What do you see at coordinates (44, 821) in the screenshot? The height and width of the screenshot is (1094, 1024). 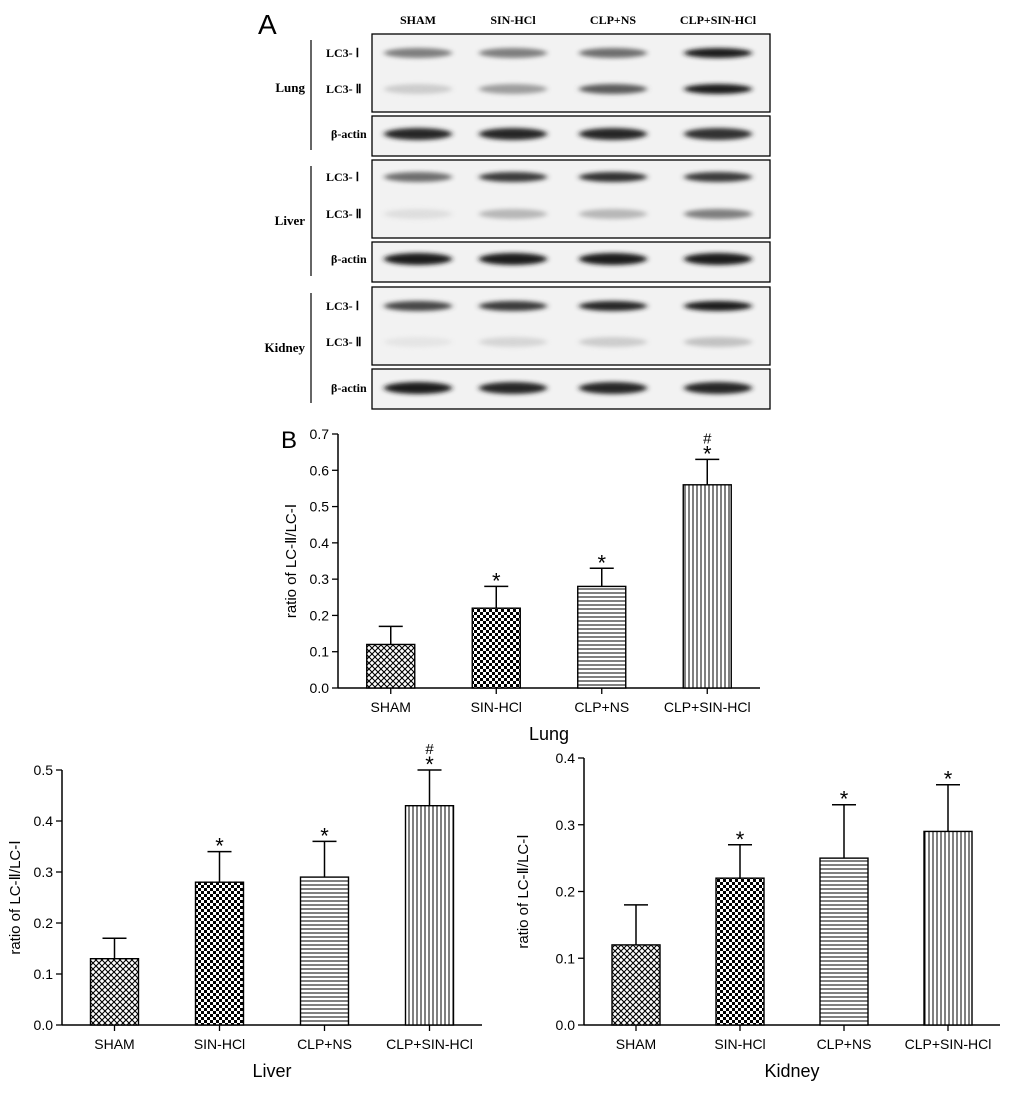 I see `y-tick-label: 0.4` at bounding box center [44, 821].